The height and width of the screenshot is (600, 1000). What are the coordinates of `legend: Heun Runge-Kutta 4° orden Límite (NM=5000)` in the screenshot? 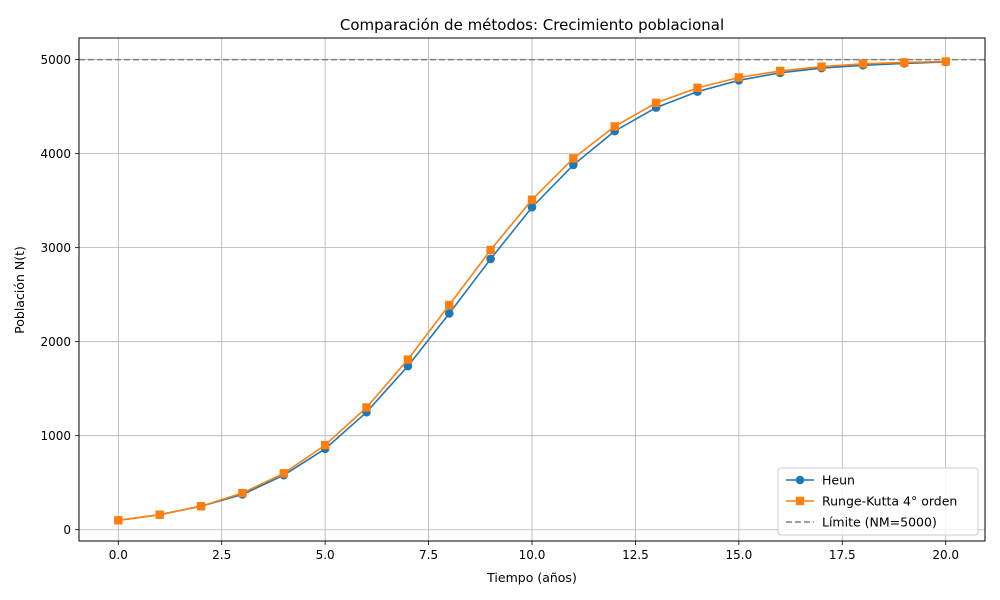 It's located at (878, 501).